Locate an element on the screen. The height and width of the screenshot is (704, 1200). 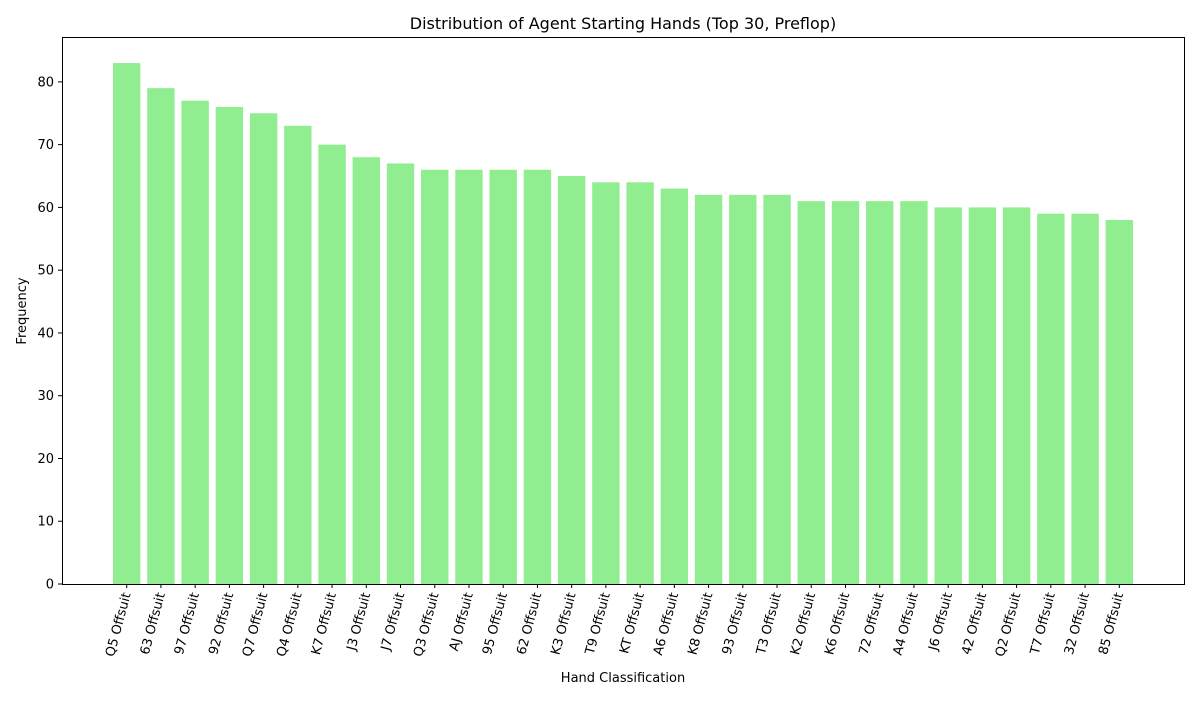
bar-k2-offsuit is located at coordinates (811, 392).